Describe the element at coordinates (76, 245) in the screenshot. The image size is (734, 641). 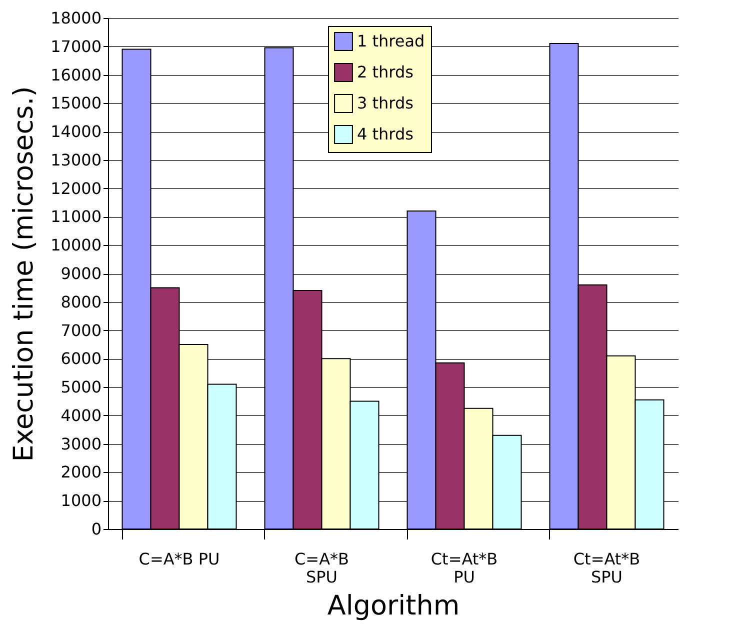
I see `y-tick-label: 10000` at that location.